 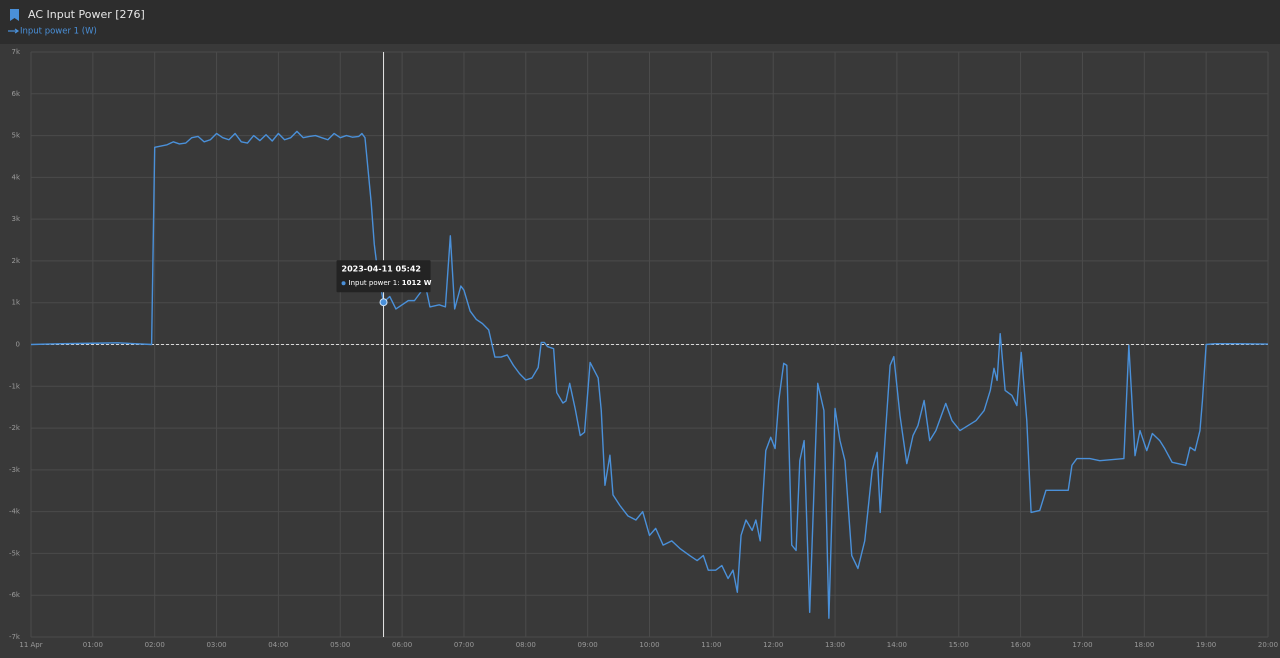 I want to click on y-tick-label: 6k, so click(x=15, y=94).